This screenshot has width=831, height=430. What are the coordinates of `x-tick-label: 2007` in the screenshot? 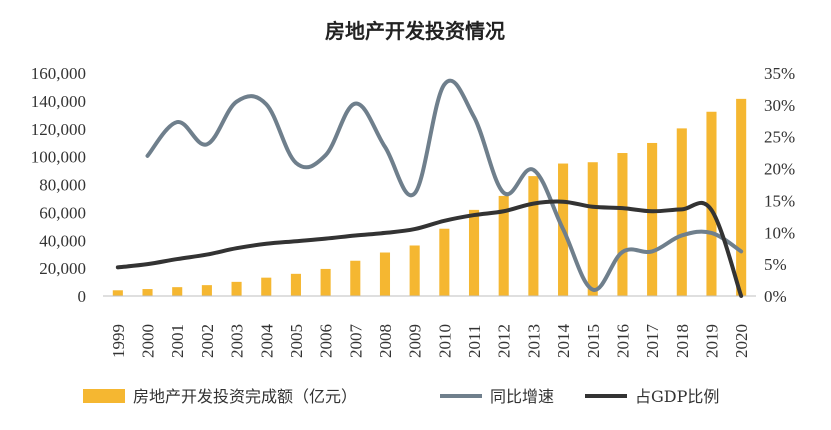 It's located at (355, 341).